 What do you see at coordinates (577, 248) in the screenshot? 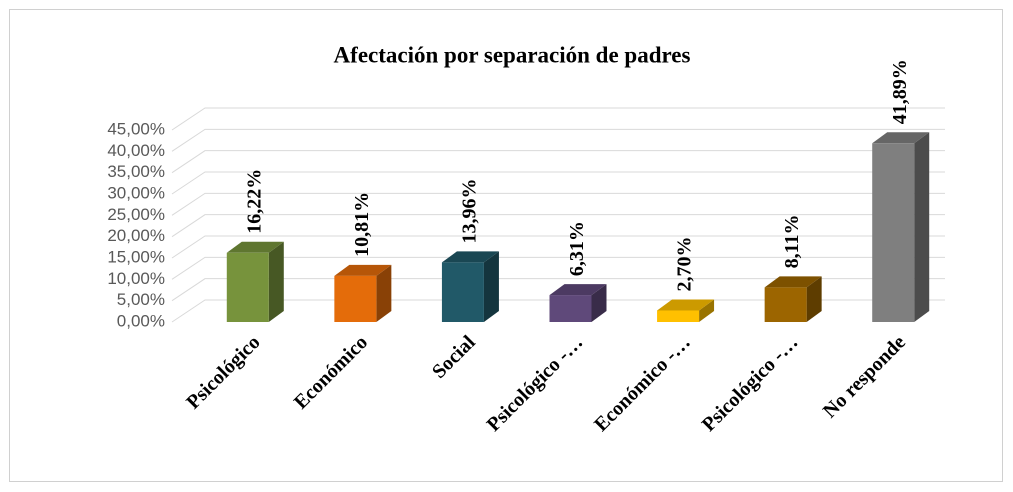
I see `data-label: 6,31%` at bounding box center [577, 248].